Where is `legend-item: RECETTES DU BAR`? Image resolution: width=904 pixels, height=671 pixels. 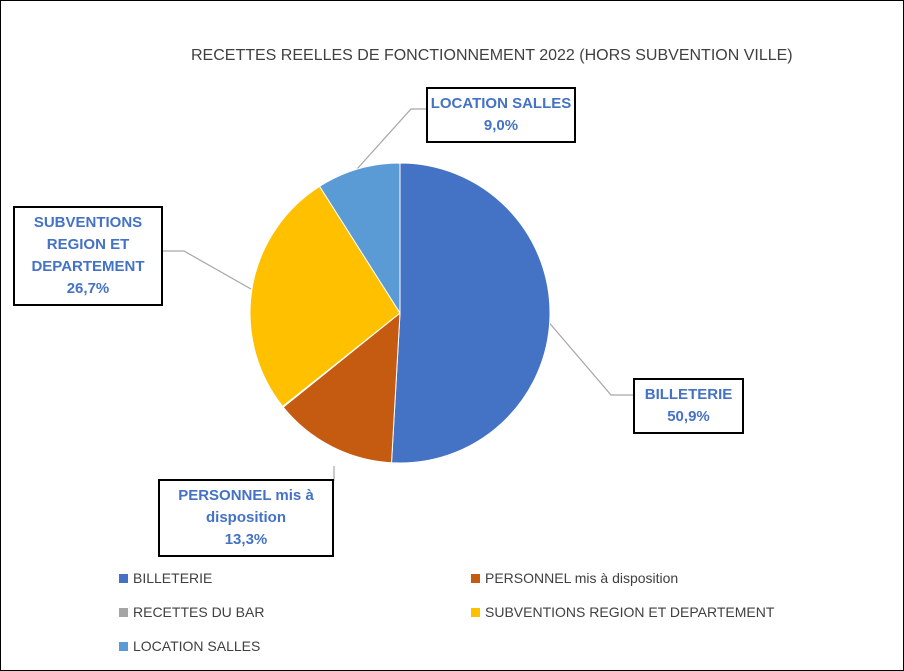
legend-item: RECETTES DU BAR is located at coordinates (191, 612).